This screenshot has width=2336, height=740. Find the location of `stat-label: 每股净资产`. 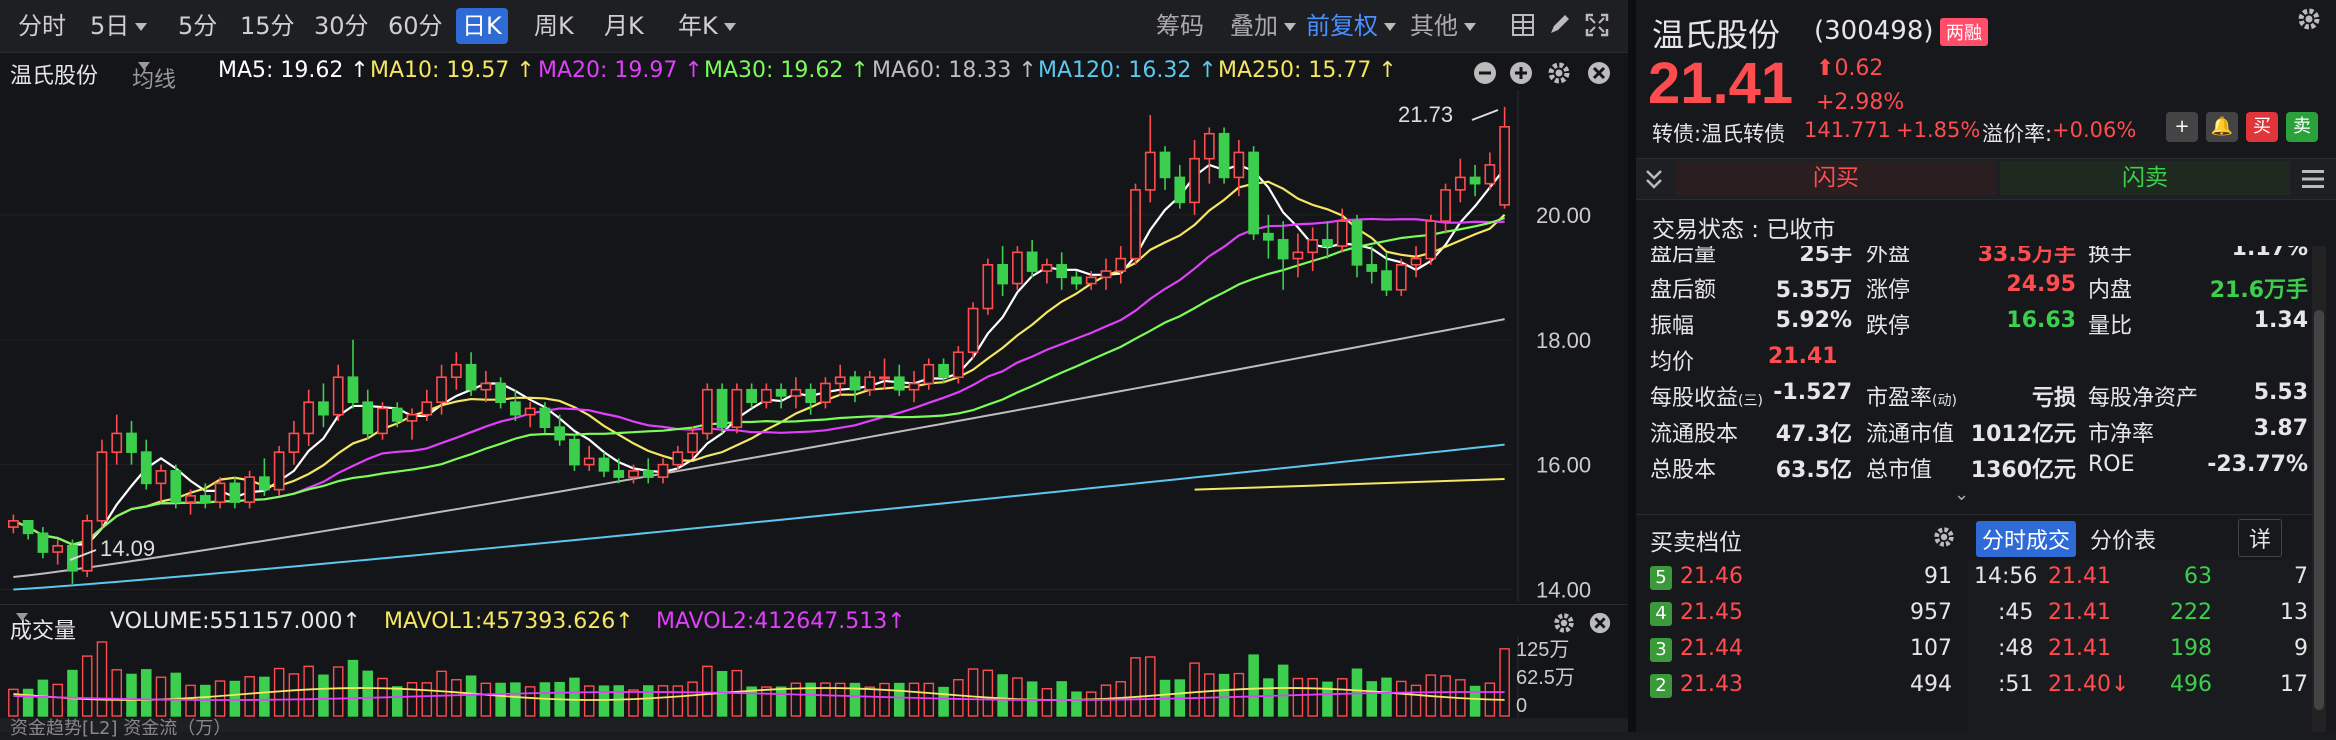

stat-label: 每股净资产 is located at coordinates (2143, 398).